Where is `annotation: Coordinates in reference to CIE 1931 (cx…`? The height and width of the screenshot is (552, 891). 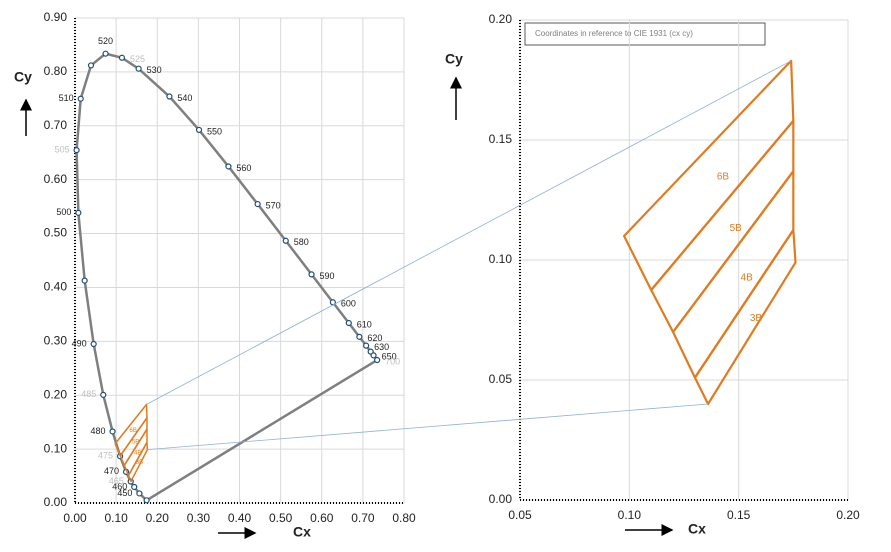 annotation: Coordinates in reference to CIE 1931 (cx… is located at coordinates (614, 33).